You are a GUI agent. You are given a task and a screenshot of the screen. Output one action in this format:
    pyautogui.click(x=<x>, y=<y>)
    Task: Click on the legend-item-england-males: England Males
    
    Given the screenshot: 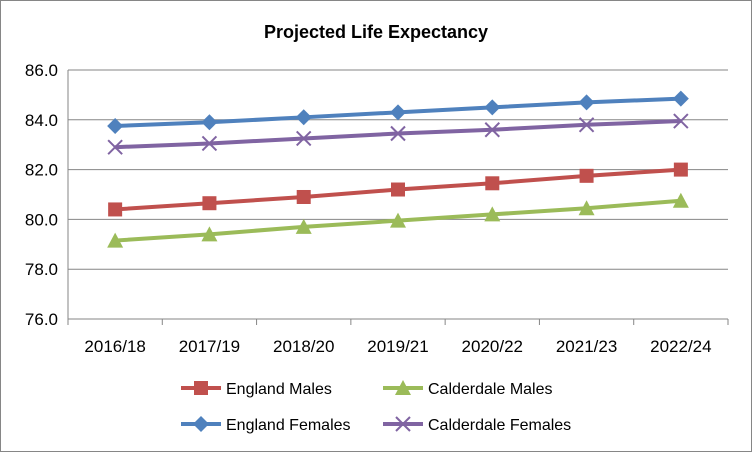 What is the action you would take?
    pyautogui.click(x=256, y=389)
    